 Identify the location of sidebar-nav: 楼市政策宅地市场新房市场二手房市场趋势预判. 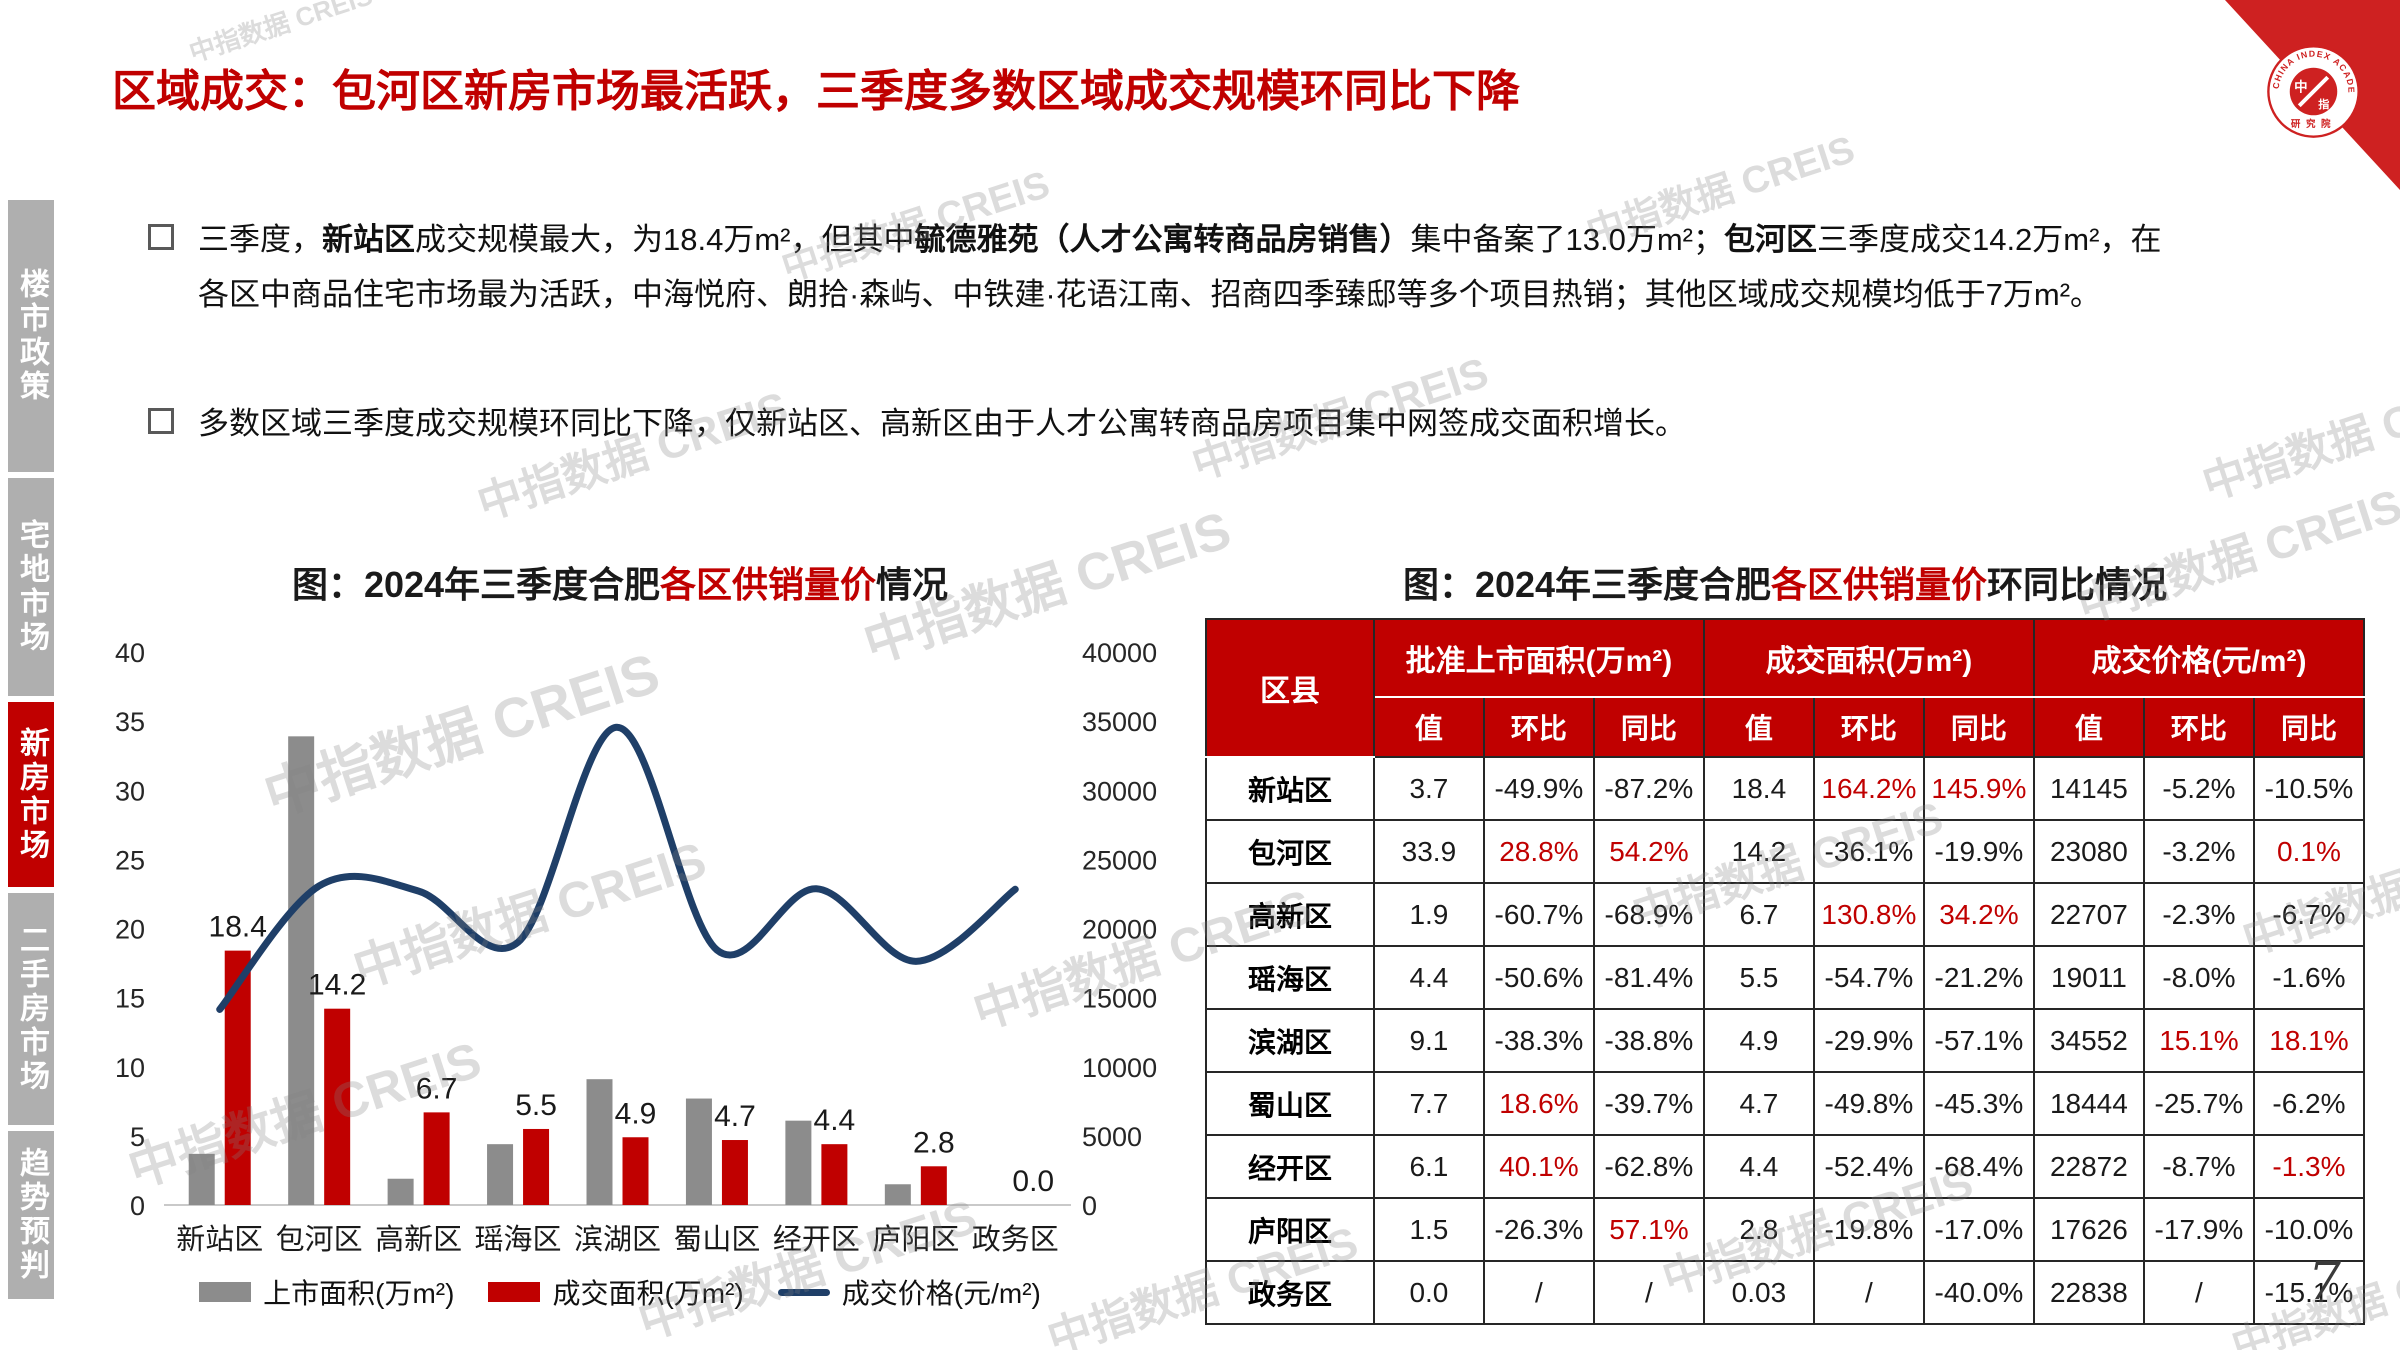
(31, 752).